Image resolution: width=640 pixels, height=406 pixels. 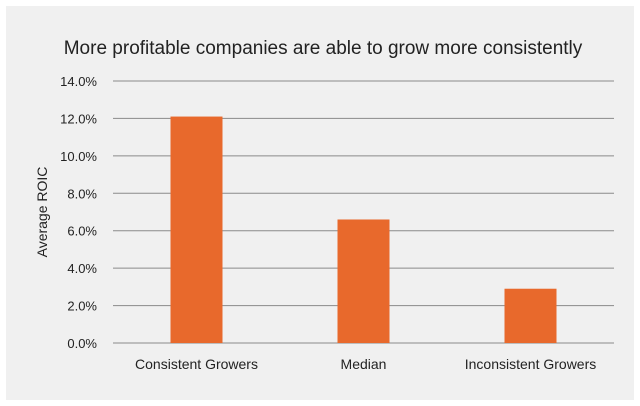 I want to click on y-axis-label: Average ROIC, so click(x=42, y=212).